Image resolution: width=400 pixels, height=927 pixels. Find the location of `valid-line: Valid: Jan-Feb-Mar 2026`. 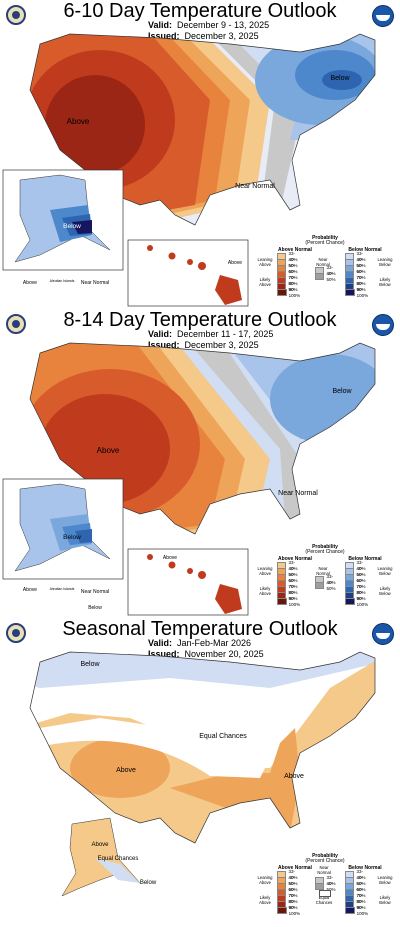

valid-line: Valid: Jan-Feb-Mar 2026 is located at coordinates (200, 643).